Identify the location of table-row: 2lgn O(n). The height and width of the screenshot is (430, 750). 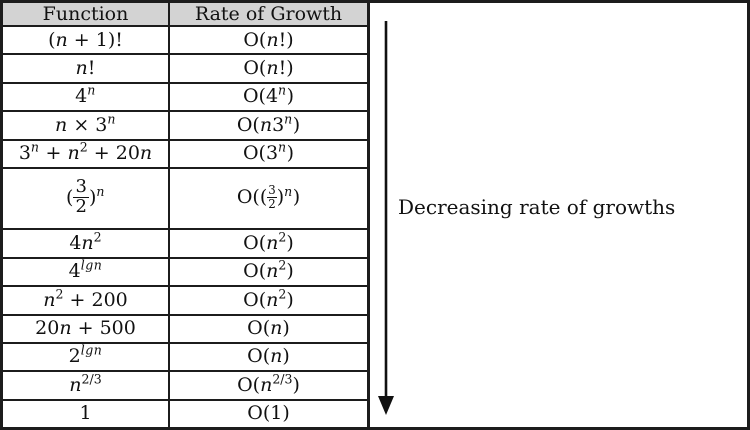
(185, 357).